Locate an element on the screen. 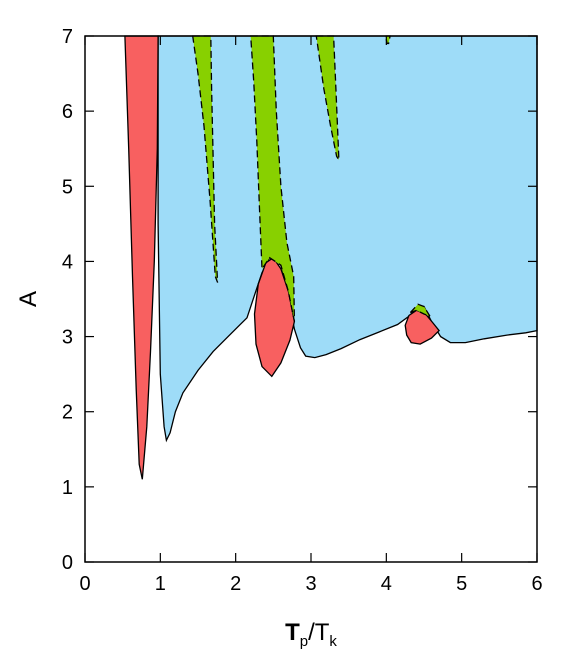 The width and height of the screenshot is (581, 664). y-tick-label: 2 is located at coordinates (67, 413).